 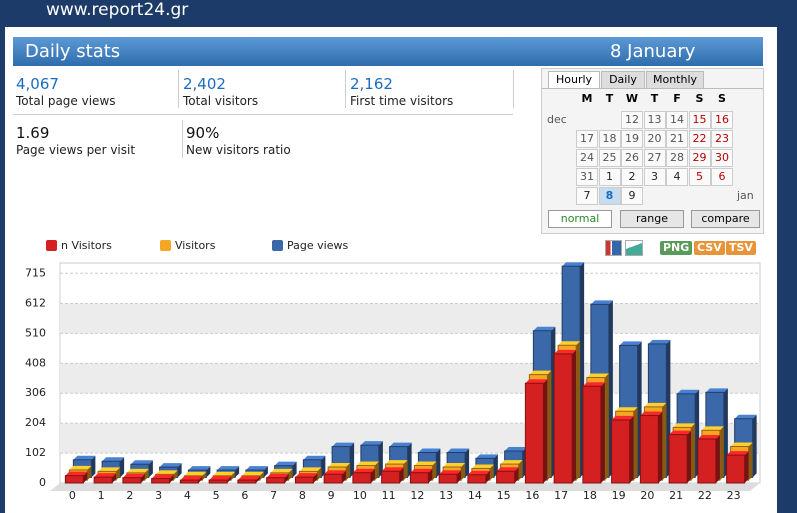 What do you see at coordinates (475, 495) in the screenshot?
I see `x-tick-label: 14` at bounding box center [475, 495].